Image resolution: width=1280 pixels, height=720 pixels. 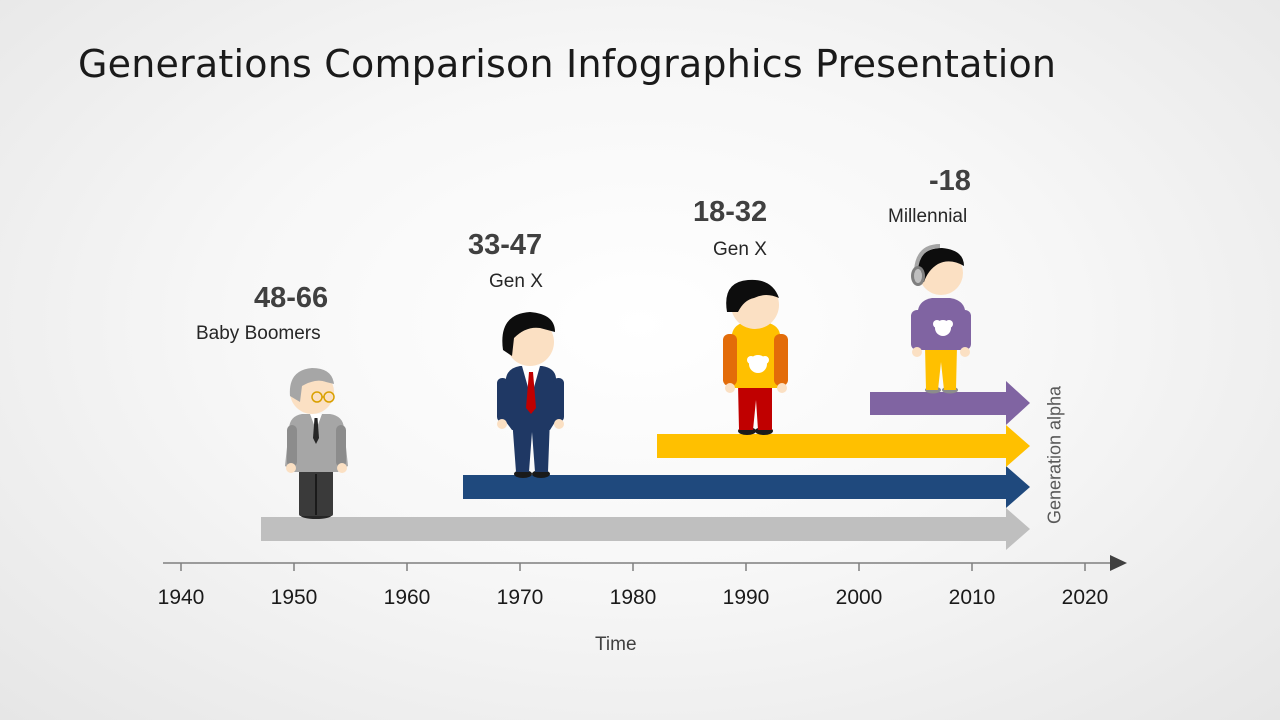 What do you see at coordinates (941, 319) in the screenshot?
I see `teen-headphones-figure-icon` at bounding box center [941, 319].